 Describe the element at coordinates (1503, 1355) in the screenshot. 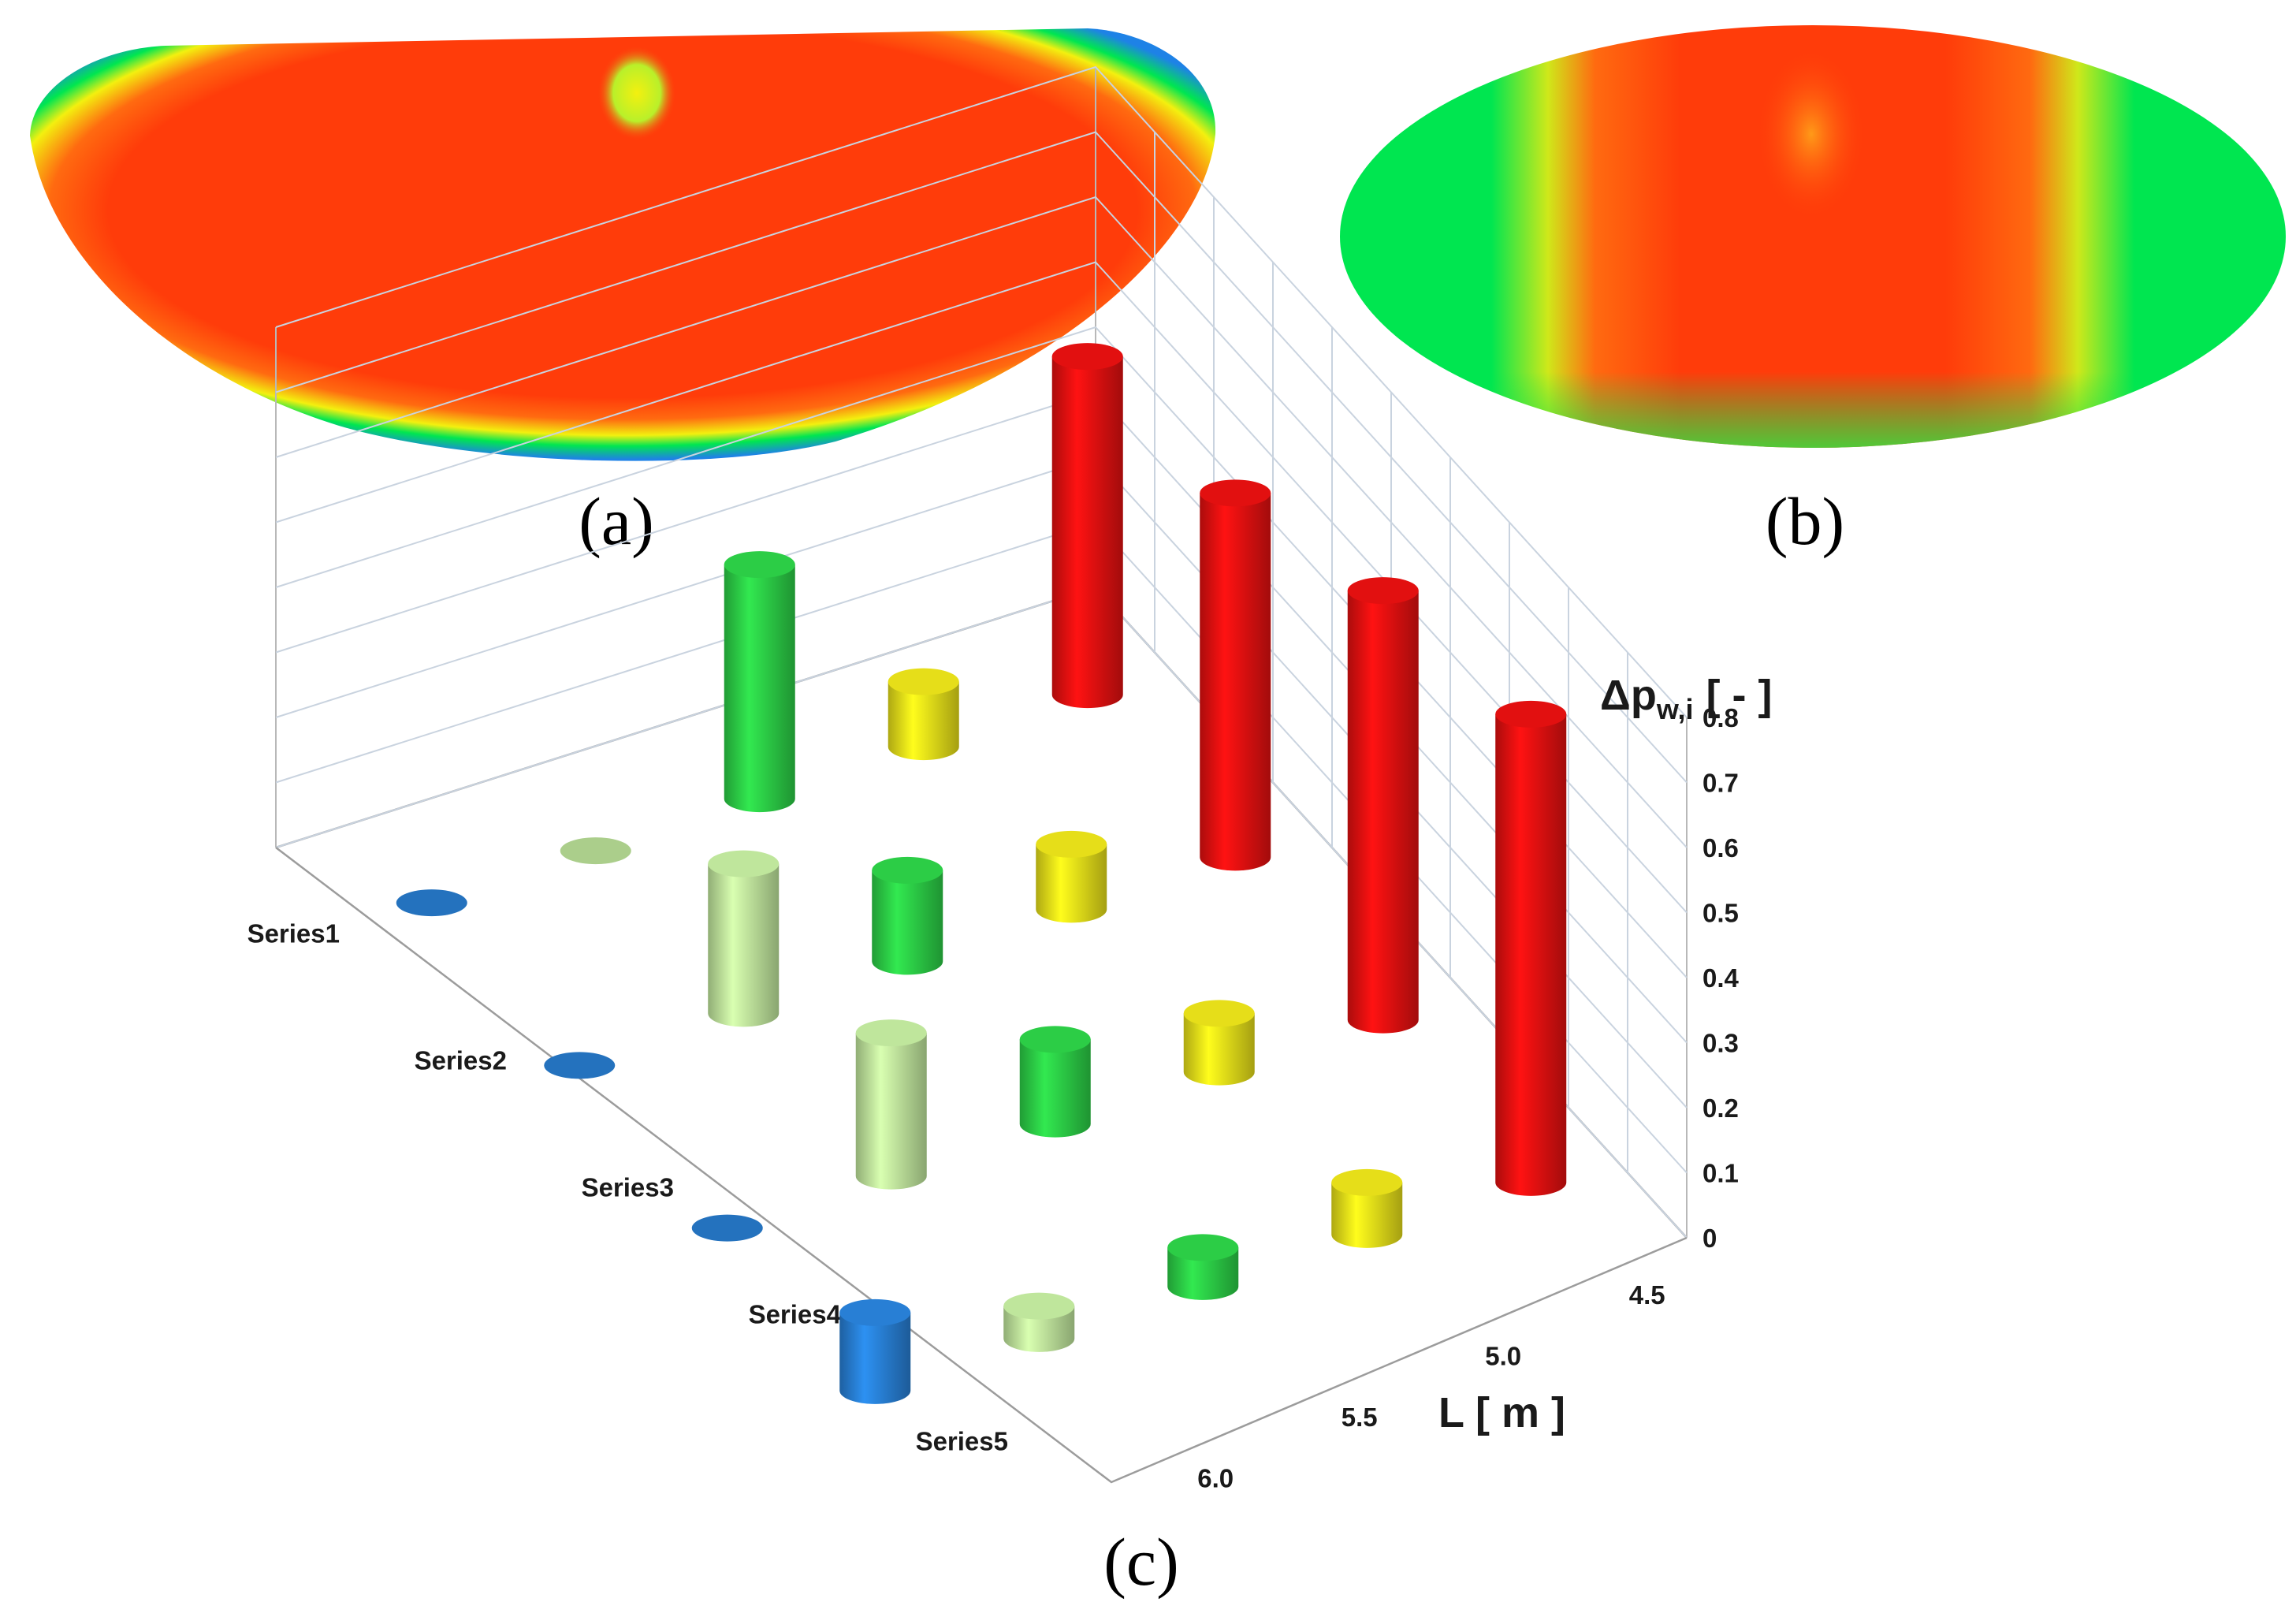

I see `category-label: 5.0` at that location.